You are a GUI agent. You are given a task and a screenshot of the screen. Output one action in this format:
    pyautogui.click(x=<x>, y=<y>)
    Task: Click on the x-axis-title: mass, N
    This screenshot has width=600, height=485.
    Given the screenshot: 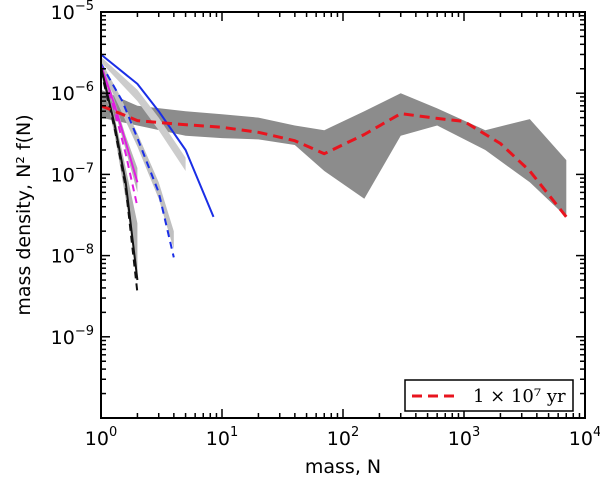 What is the action you would take?
    pyautogui.click(x=343, y=467)
    